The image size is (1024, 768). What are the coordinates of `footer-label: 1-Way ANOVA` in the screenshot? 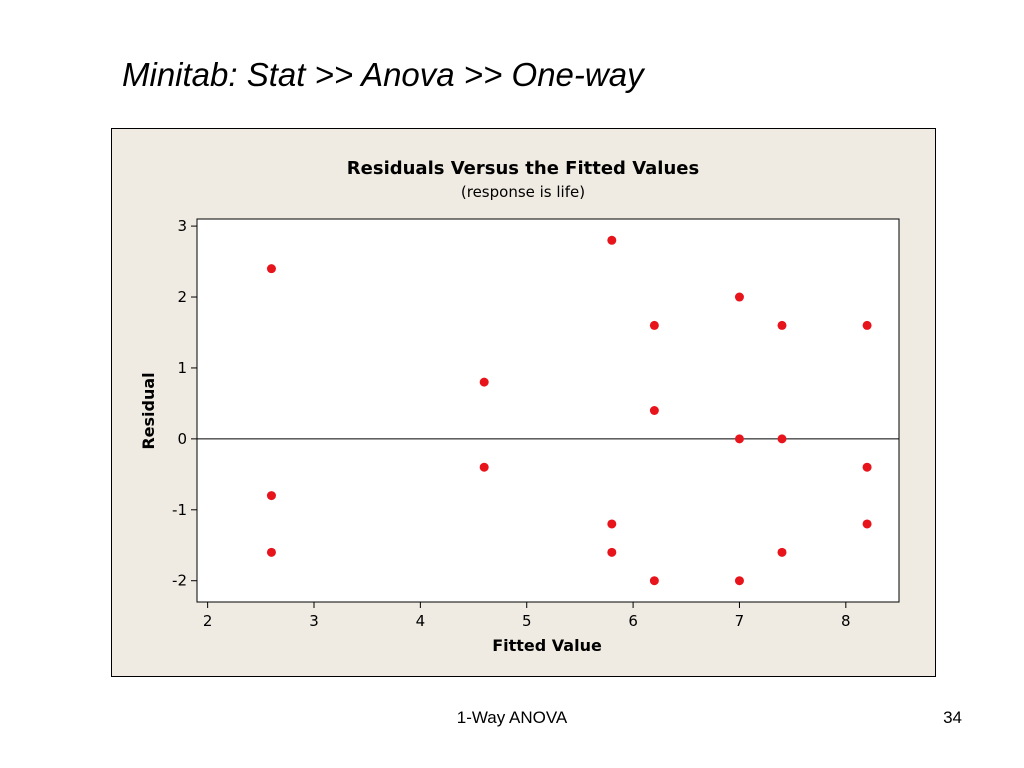 It's located at (512, 717).